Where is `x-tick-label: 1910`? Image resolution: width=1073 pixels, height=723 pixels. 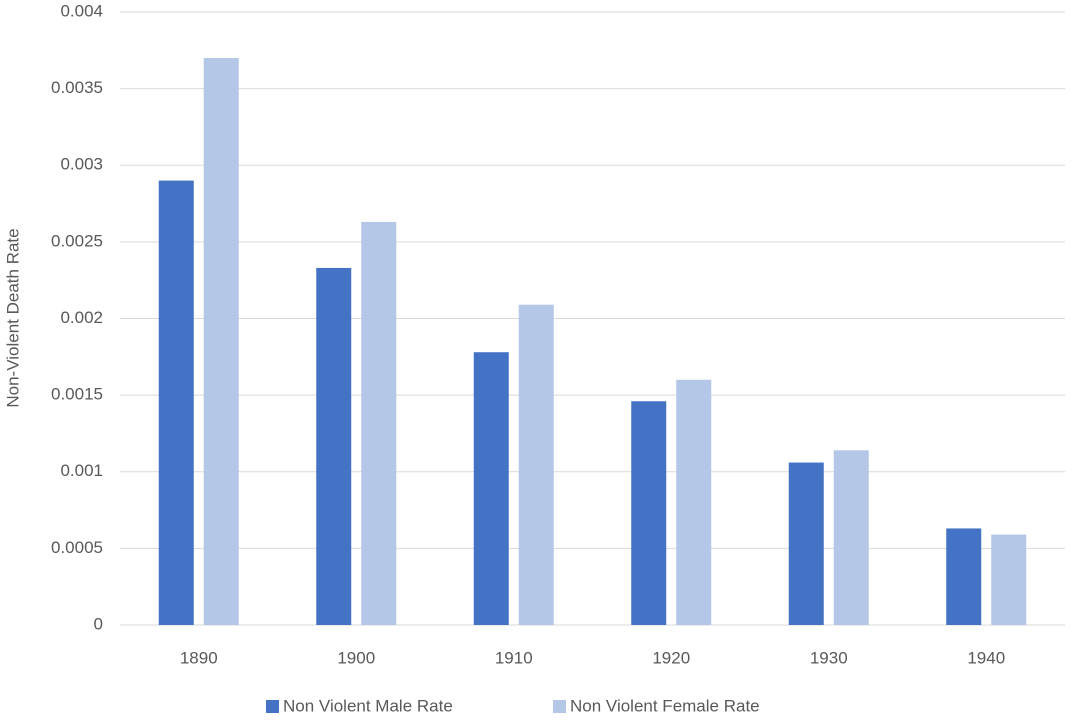 x-tick-label: 1910 is located at coordinates (514, 657).